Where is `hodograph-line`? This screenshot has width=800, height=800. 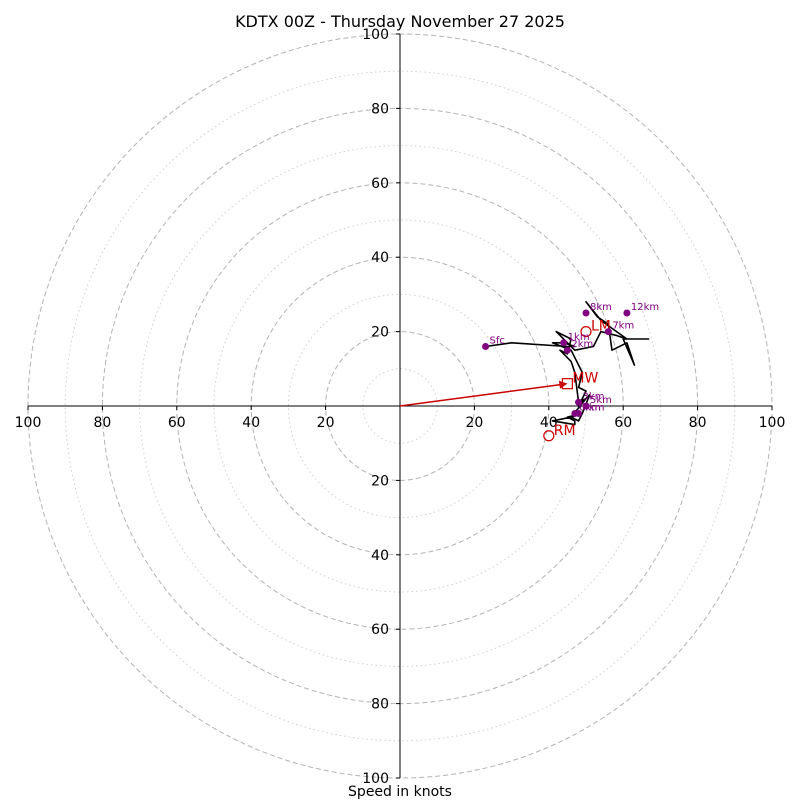
hodograph-line is located at coordinates (567, 363).